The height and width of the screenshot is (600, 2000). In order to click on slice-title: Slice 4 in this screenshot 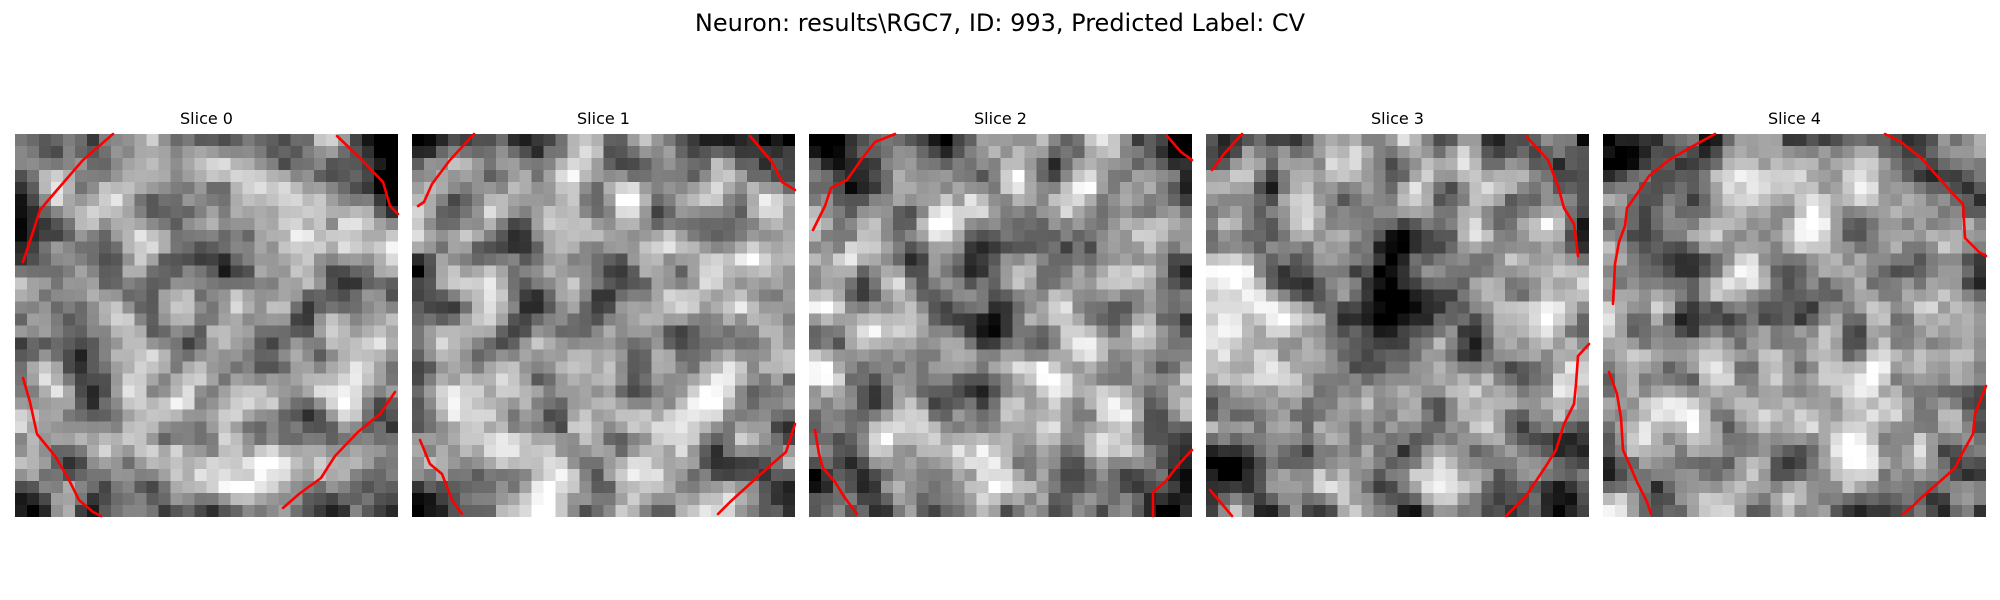, I will do `click(1794, 118)`.